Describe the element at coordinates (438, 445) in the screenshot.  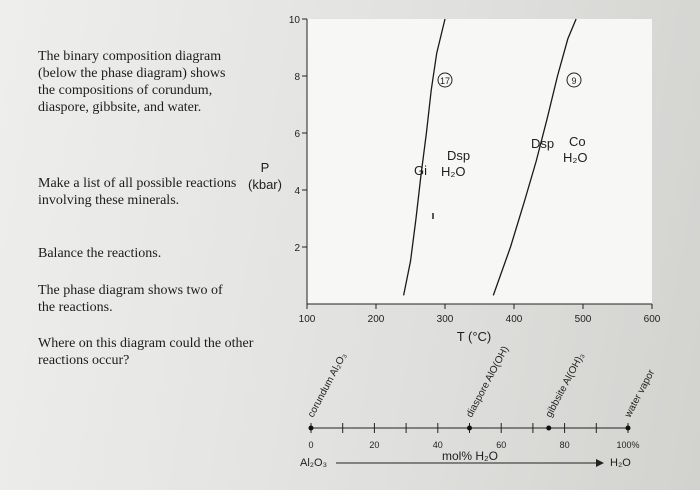
I see `composition-tick-label: 40` at that location.